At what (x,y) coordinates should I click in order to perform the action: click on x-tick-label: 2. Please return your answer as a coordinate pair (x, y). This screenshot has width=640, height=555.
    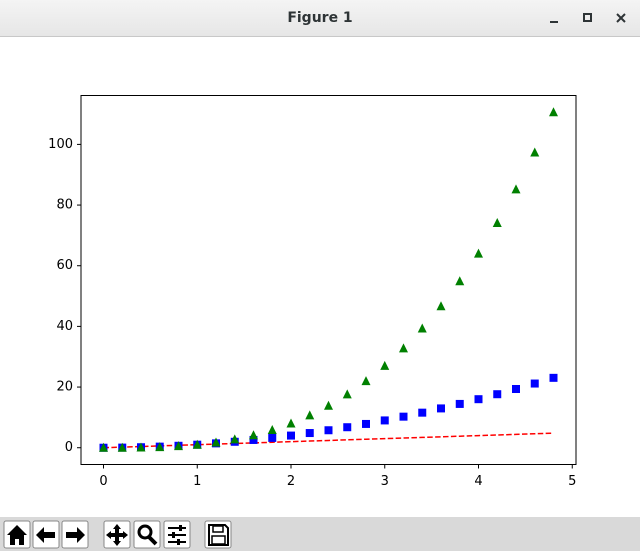
    Looking at the image, I should click on (291, 481).